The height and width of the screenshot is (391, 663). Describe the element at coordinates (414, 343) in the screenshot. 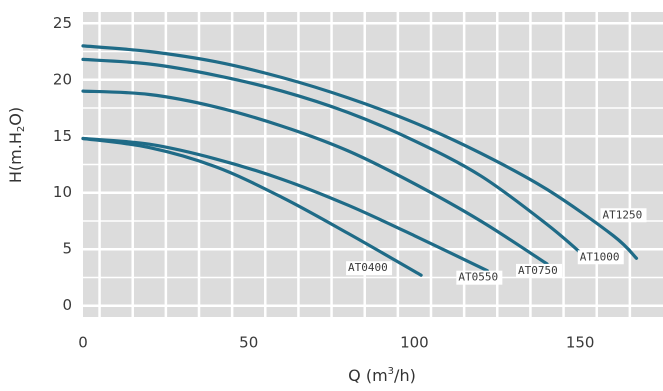

I see `x-tick-label: 100` at that location.